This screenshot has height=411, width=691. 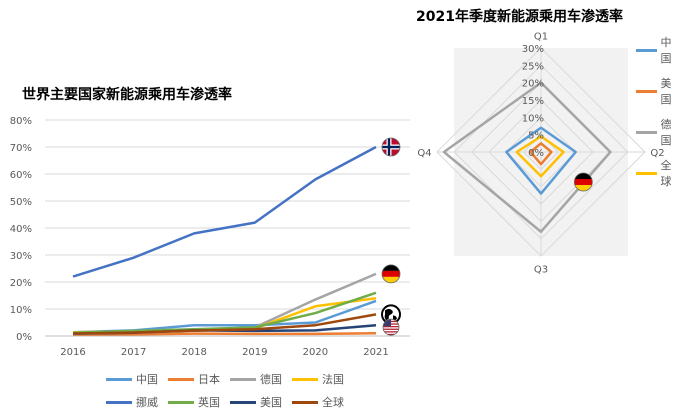 What do you see at coordinates (21, 283) in the screenshot?
I see `y-tick-label: 20%` at bounding box center [21, 283].